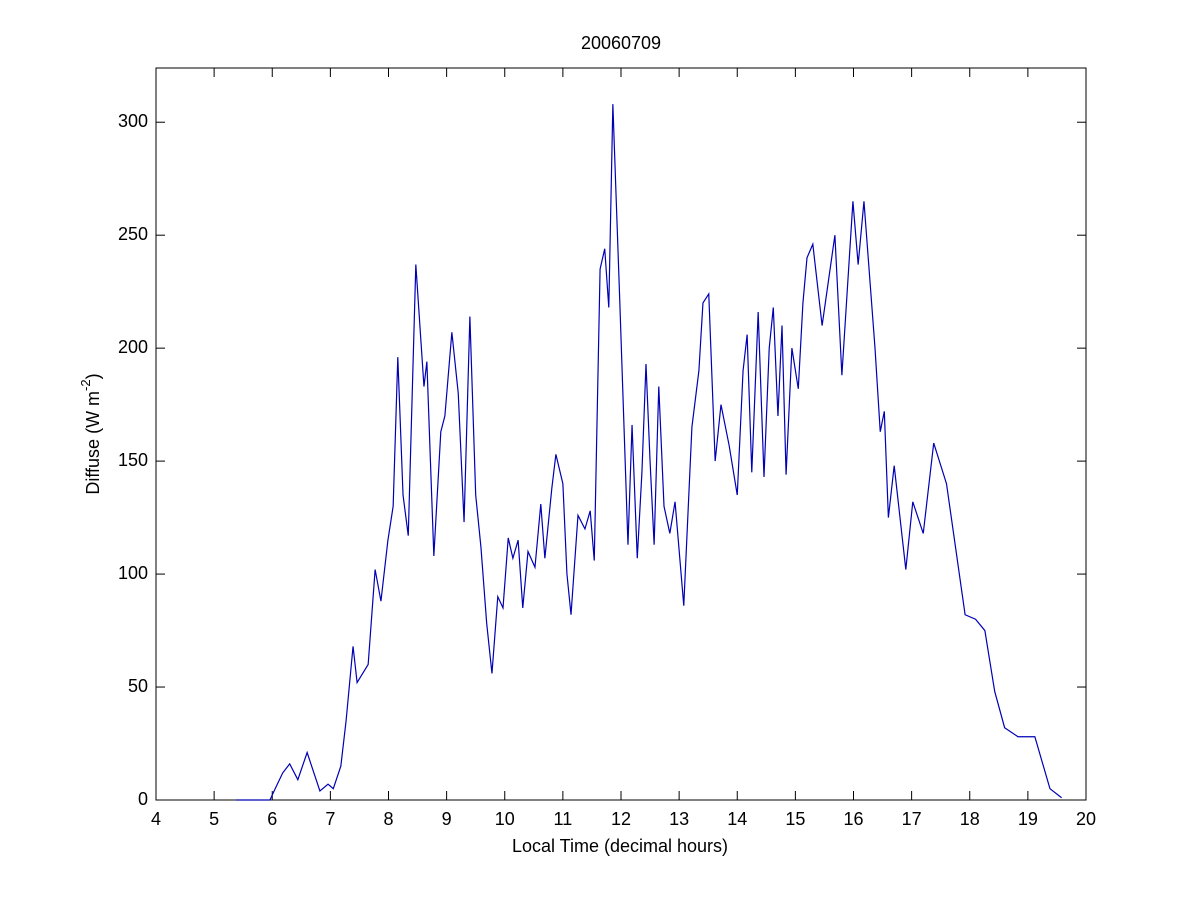 This screenshot has width=1200, height=900. Describe the element at coordinates (853, 819) in the screenshot. I see `x-tick-label: 16` at that location.